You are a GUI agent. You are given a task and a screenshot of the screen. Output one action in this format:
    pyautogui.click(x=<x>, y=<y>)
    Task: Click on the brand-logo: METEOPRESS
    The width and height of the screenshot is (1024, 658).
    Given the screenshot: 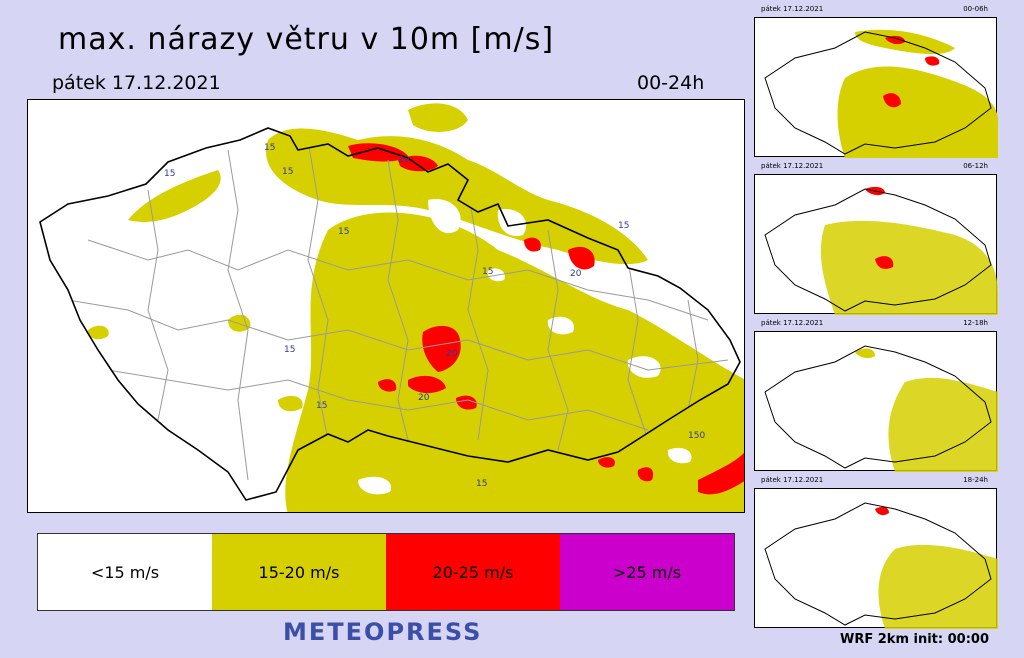 What is the action you would take?
    pyautogui.click(x=383, y=632)
    